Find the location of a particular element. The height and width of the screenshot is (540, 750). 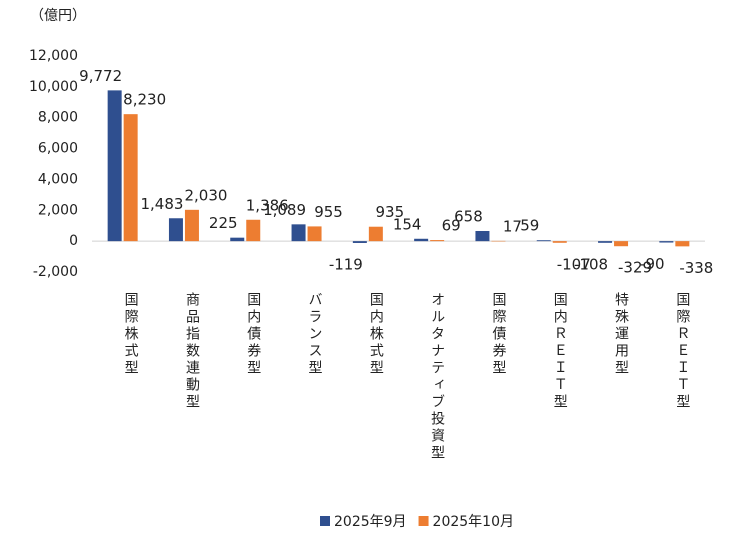

data-label: 69 is located at coordinates (451, 226).